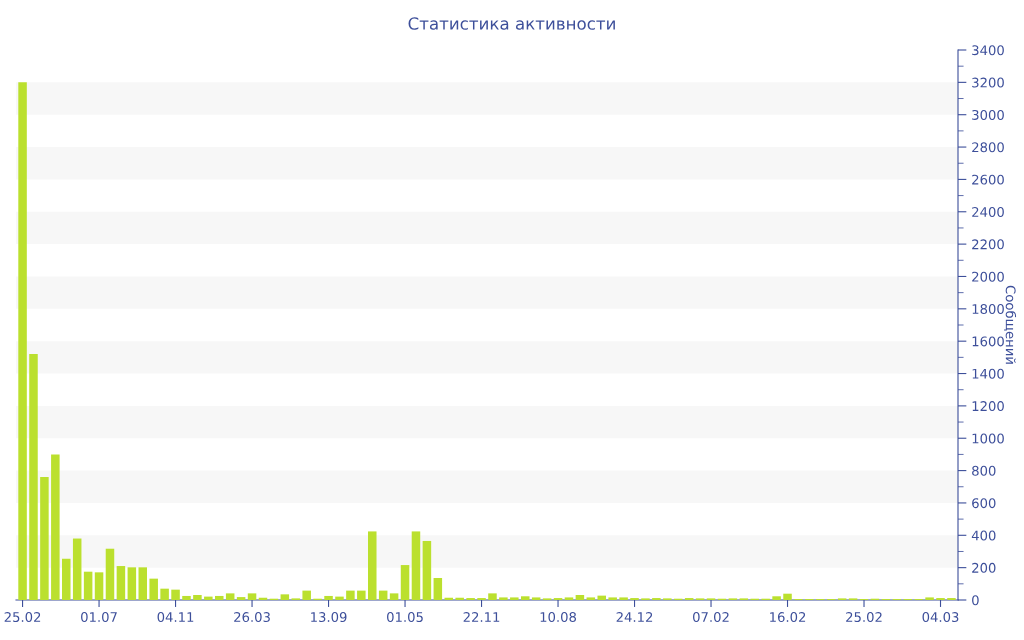 This screenshot has height=640, width=1024. Describe the element at coordinates (940, 617) in the screenshot. I see `x-tick-label: 04.03` at that location.